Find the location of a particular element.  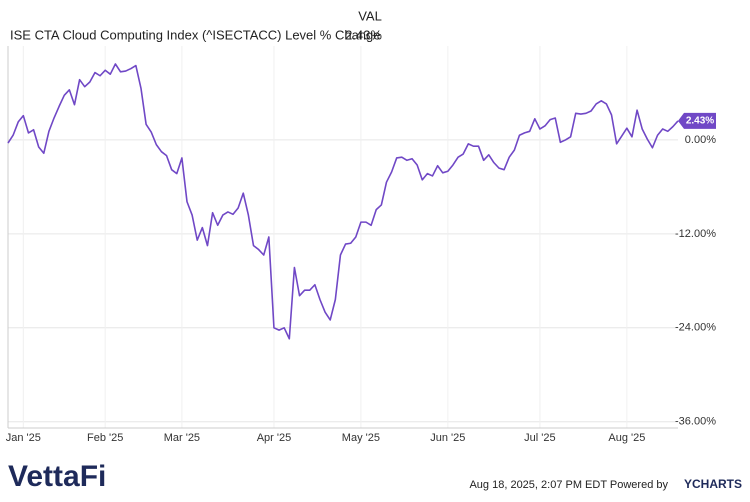

end-badge is located at coordinates (697, 120).